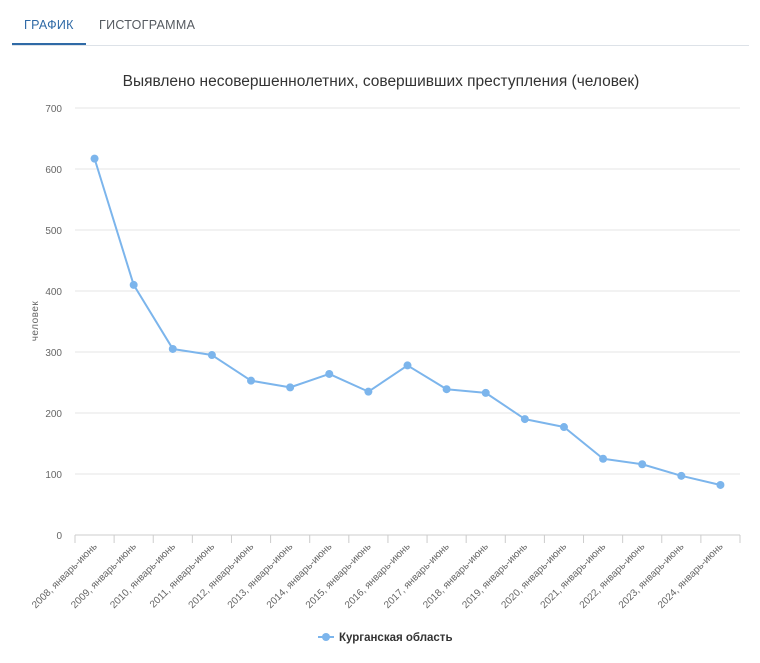 The height and width of the screenshot is (663, 760). Describe the element at coordinates (456, 576) in the screenshot. I see `x-tick-label: 2018, январь-июнь` at that location.